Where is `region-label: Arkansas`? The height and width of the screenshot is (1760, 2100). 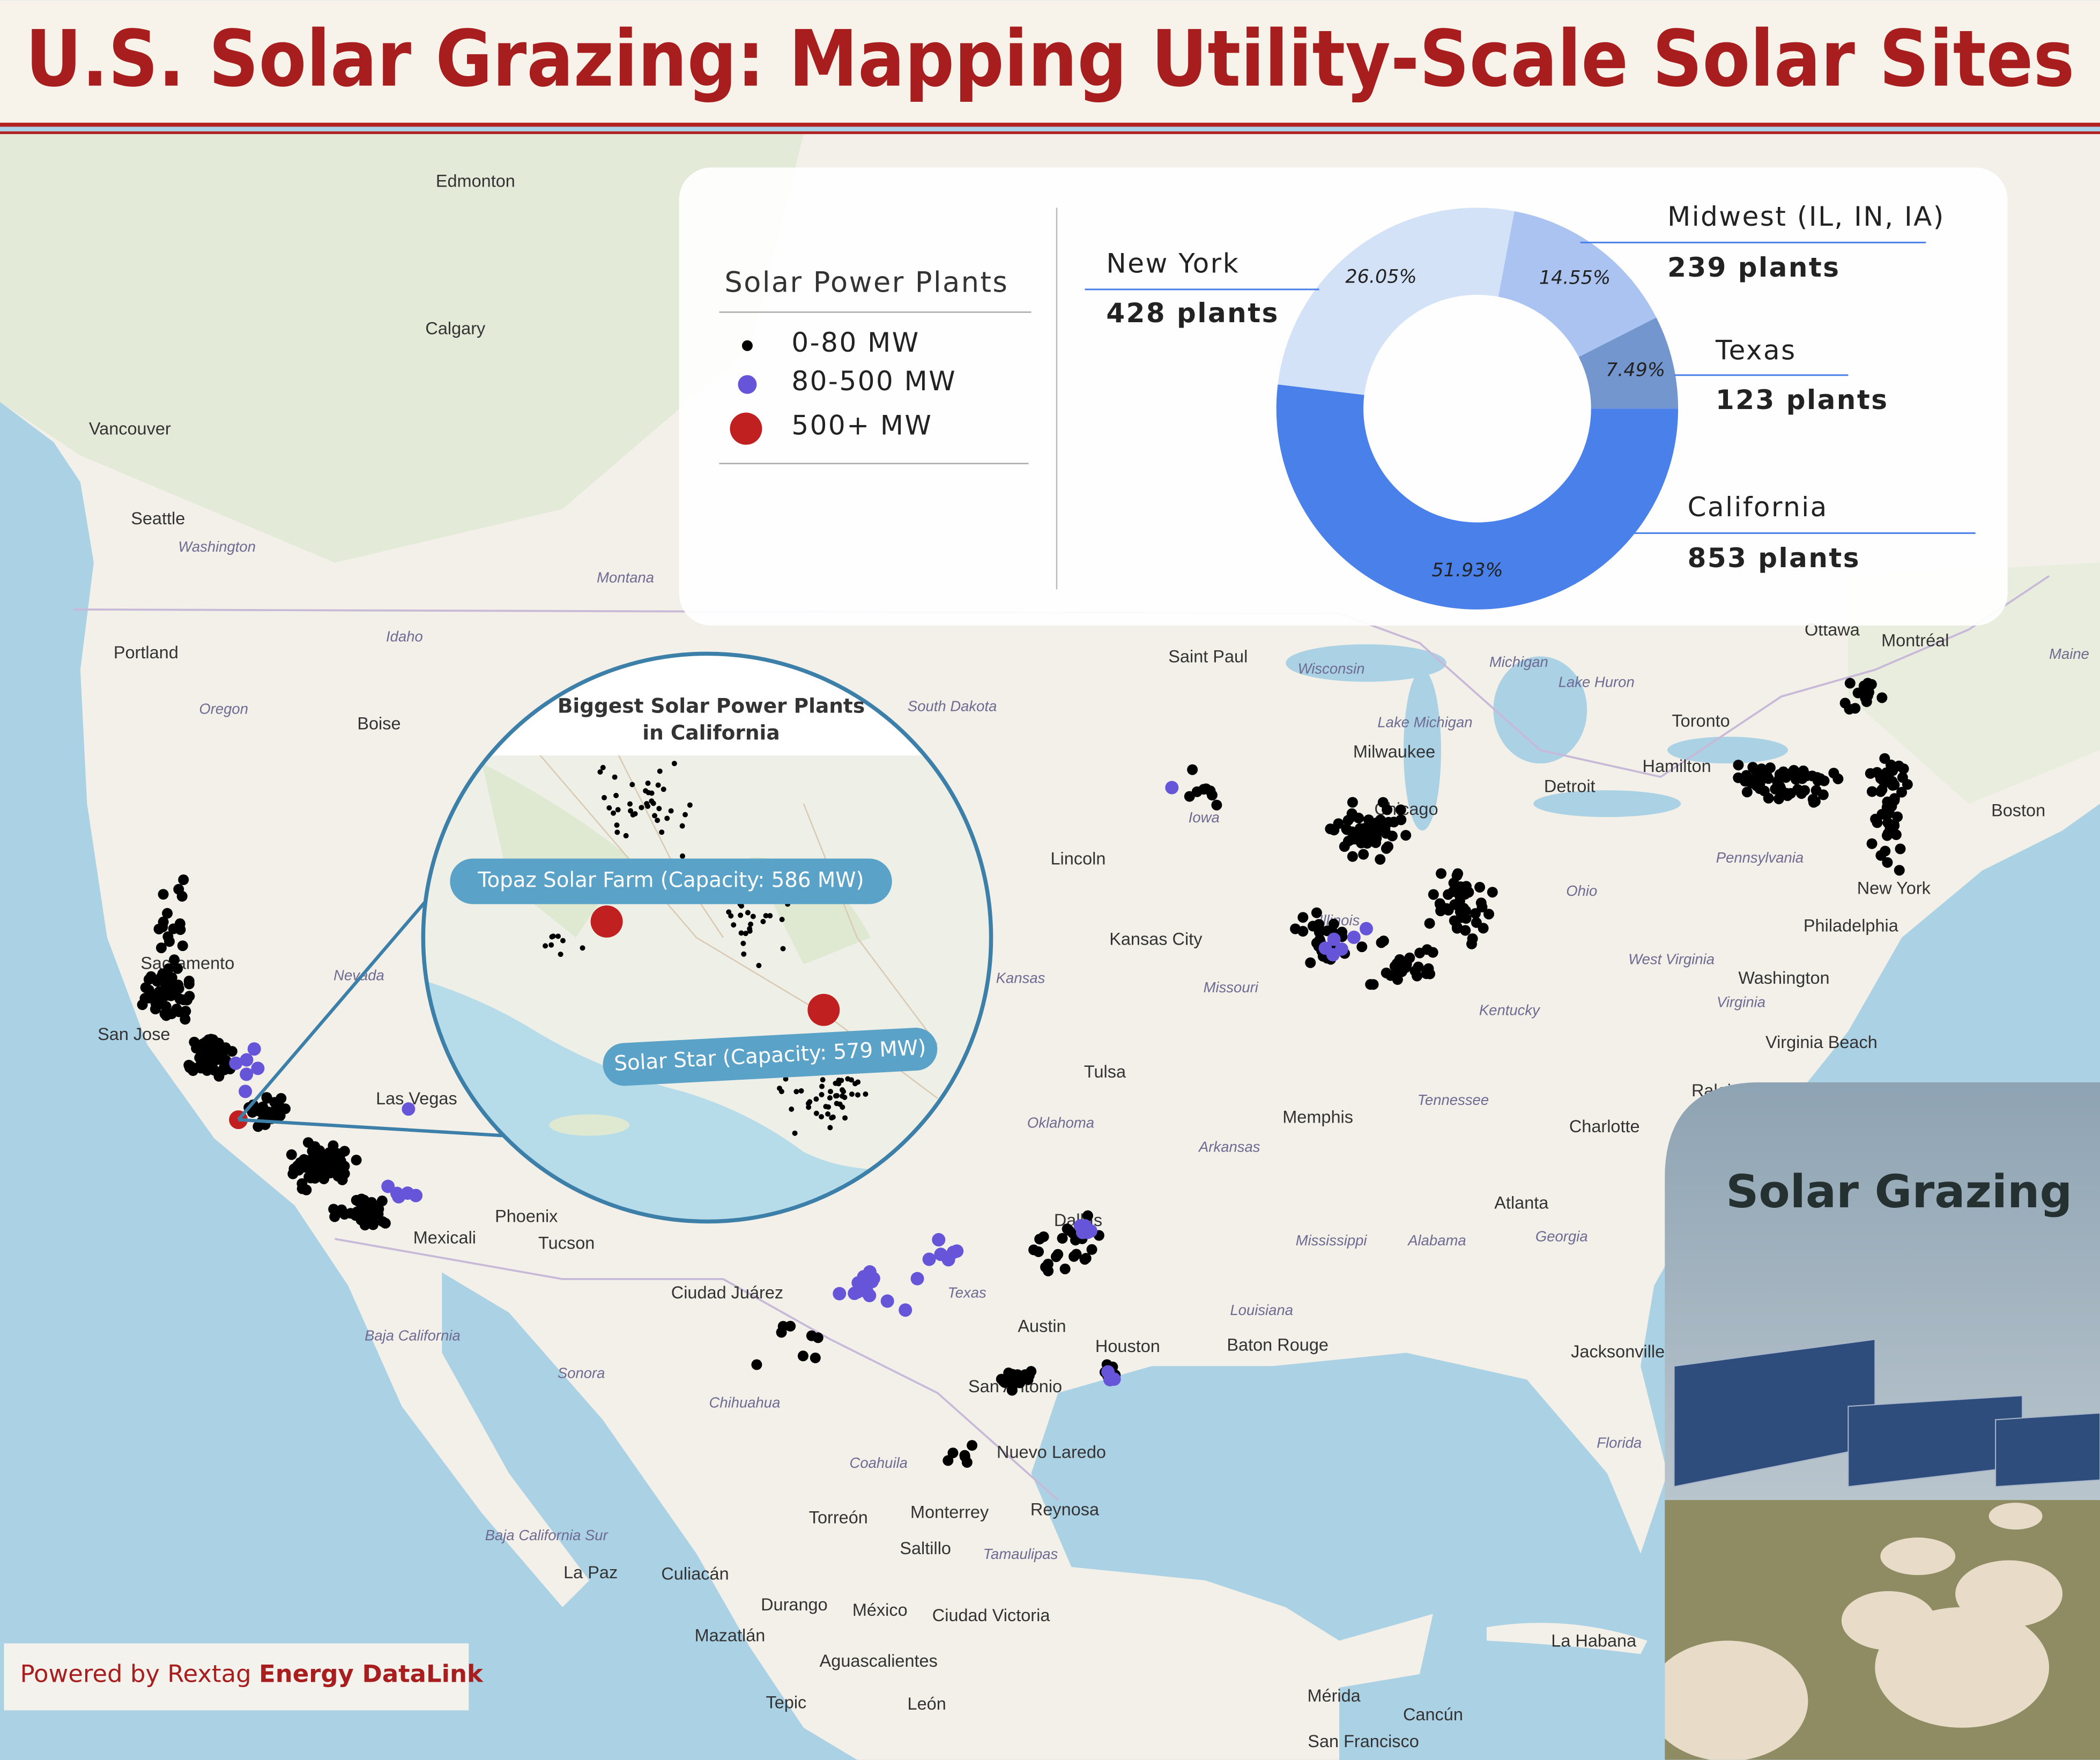
region-label: Arkansas is located at coordinates (1229, 1146).